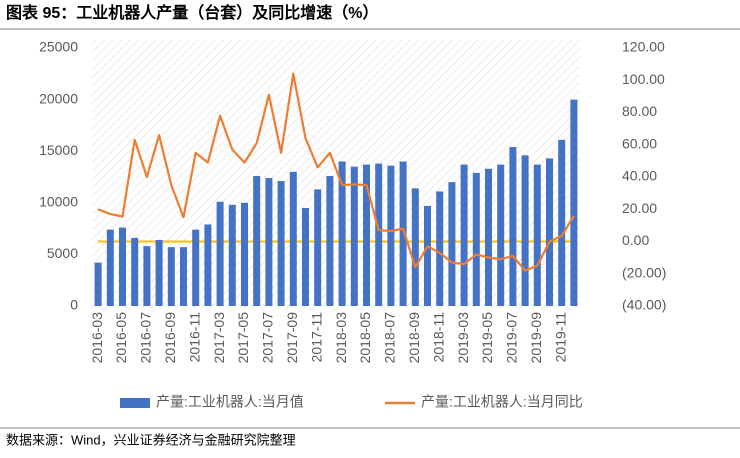 This screenshot has height=458, width=740. Describe the element at coordinates (463, 338) in the screenshot. I see `x-tick-label: 2019-03` at that location.